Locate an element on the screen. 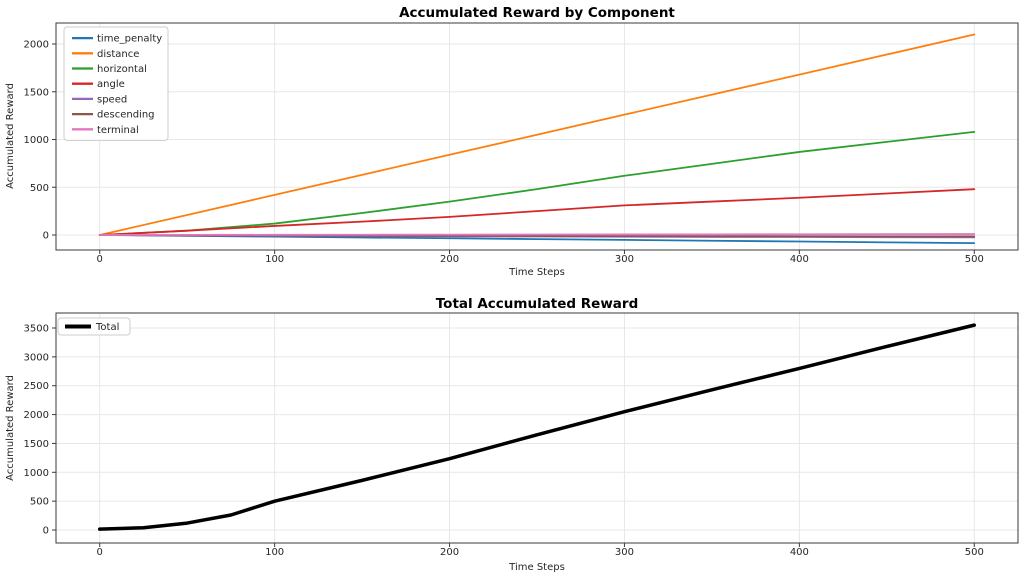  legend-label-distance: distance is located at coordinates (118, 54).